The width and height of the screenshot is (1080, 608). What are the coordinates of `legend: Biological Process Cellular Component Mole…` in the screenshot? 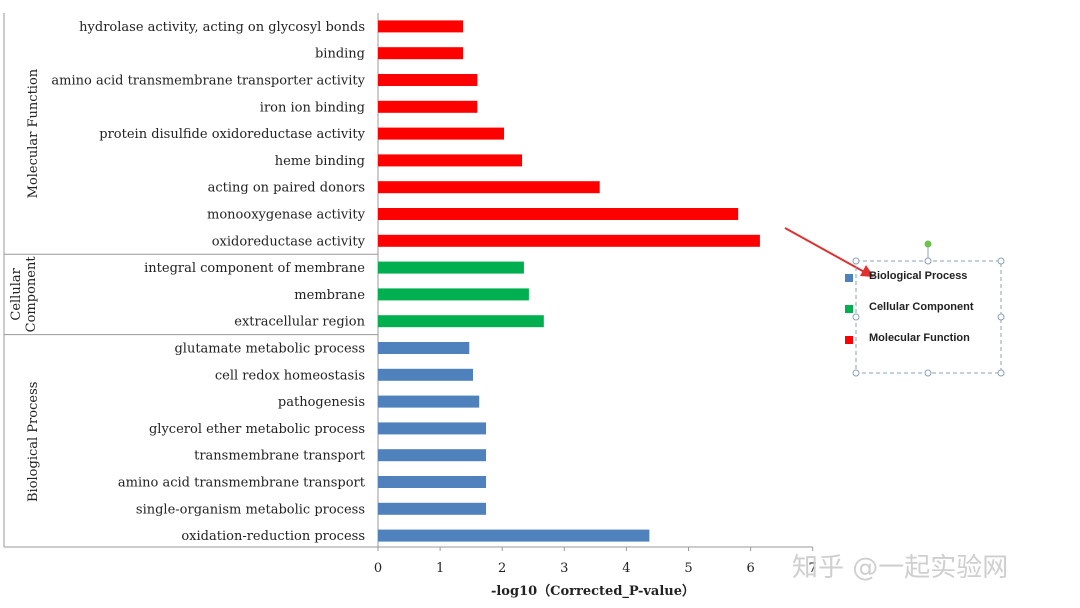 It's located at (894, 302).